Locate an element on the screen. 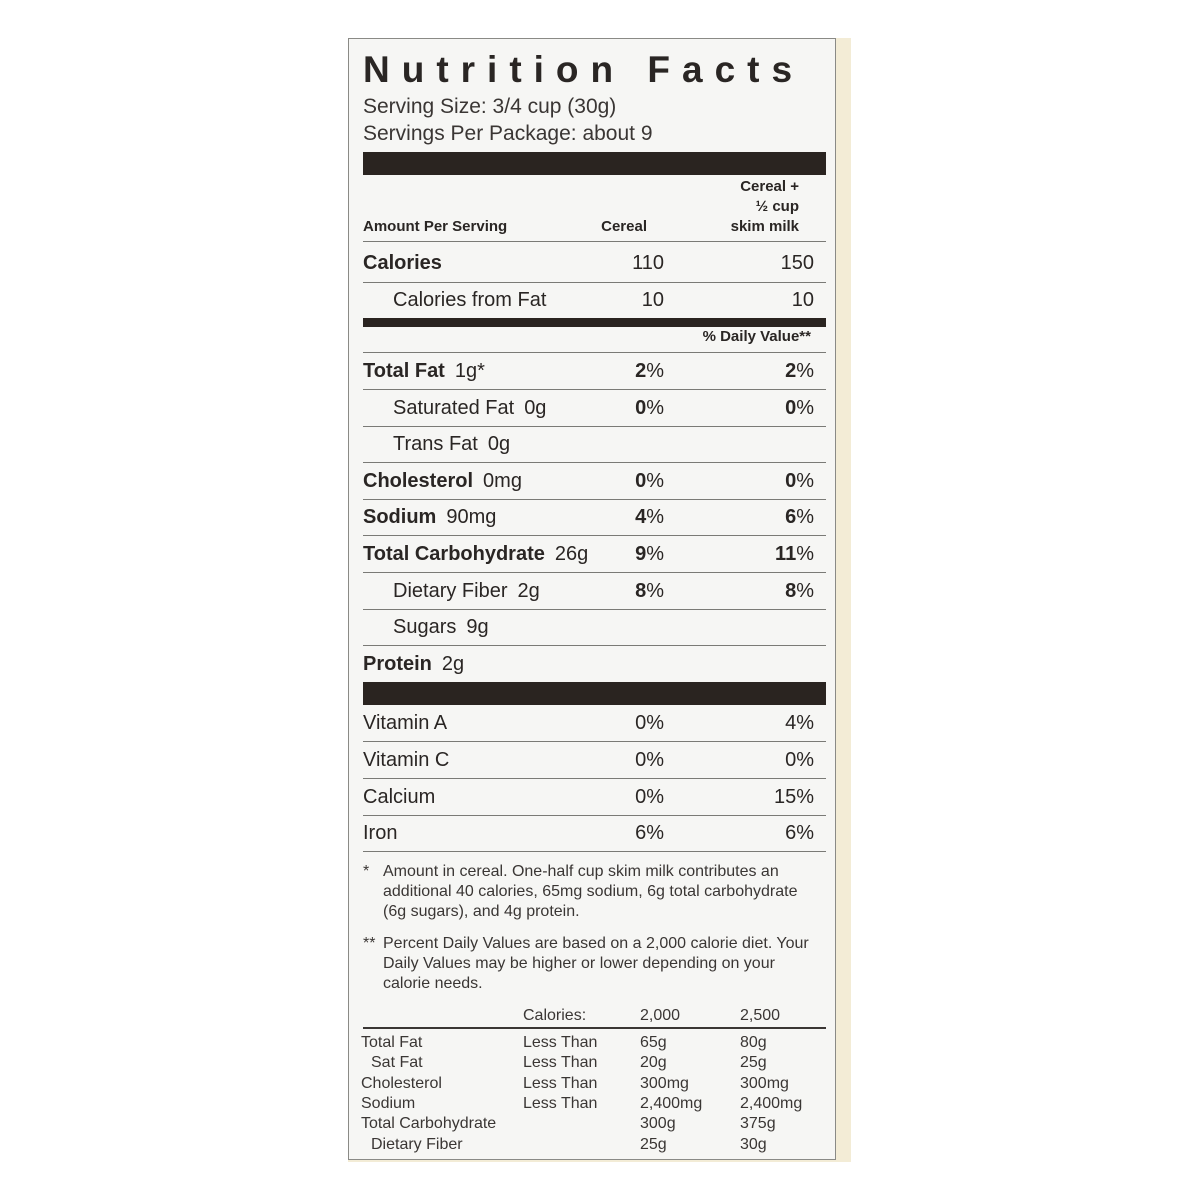 Image resolution: width=1200 pixels, height=1200 pixels. nutrient-dv-cereal: 9% is located at coordinates (649, 554).